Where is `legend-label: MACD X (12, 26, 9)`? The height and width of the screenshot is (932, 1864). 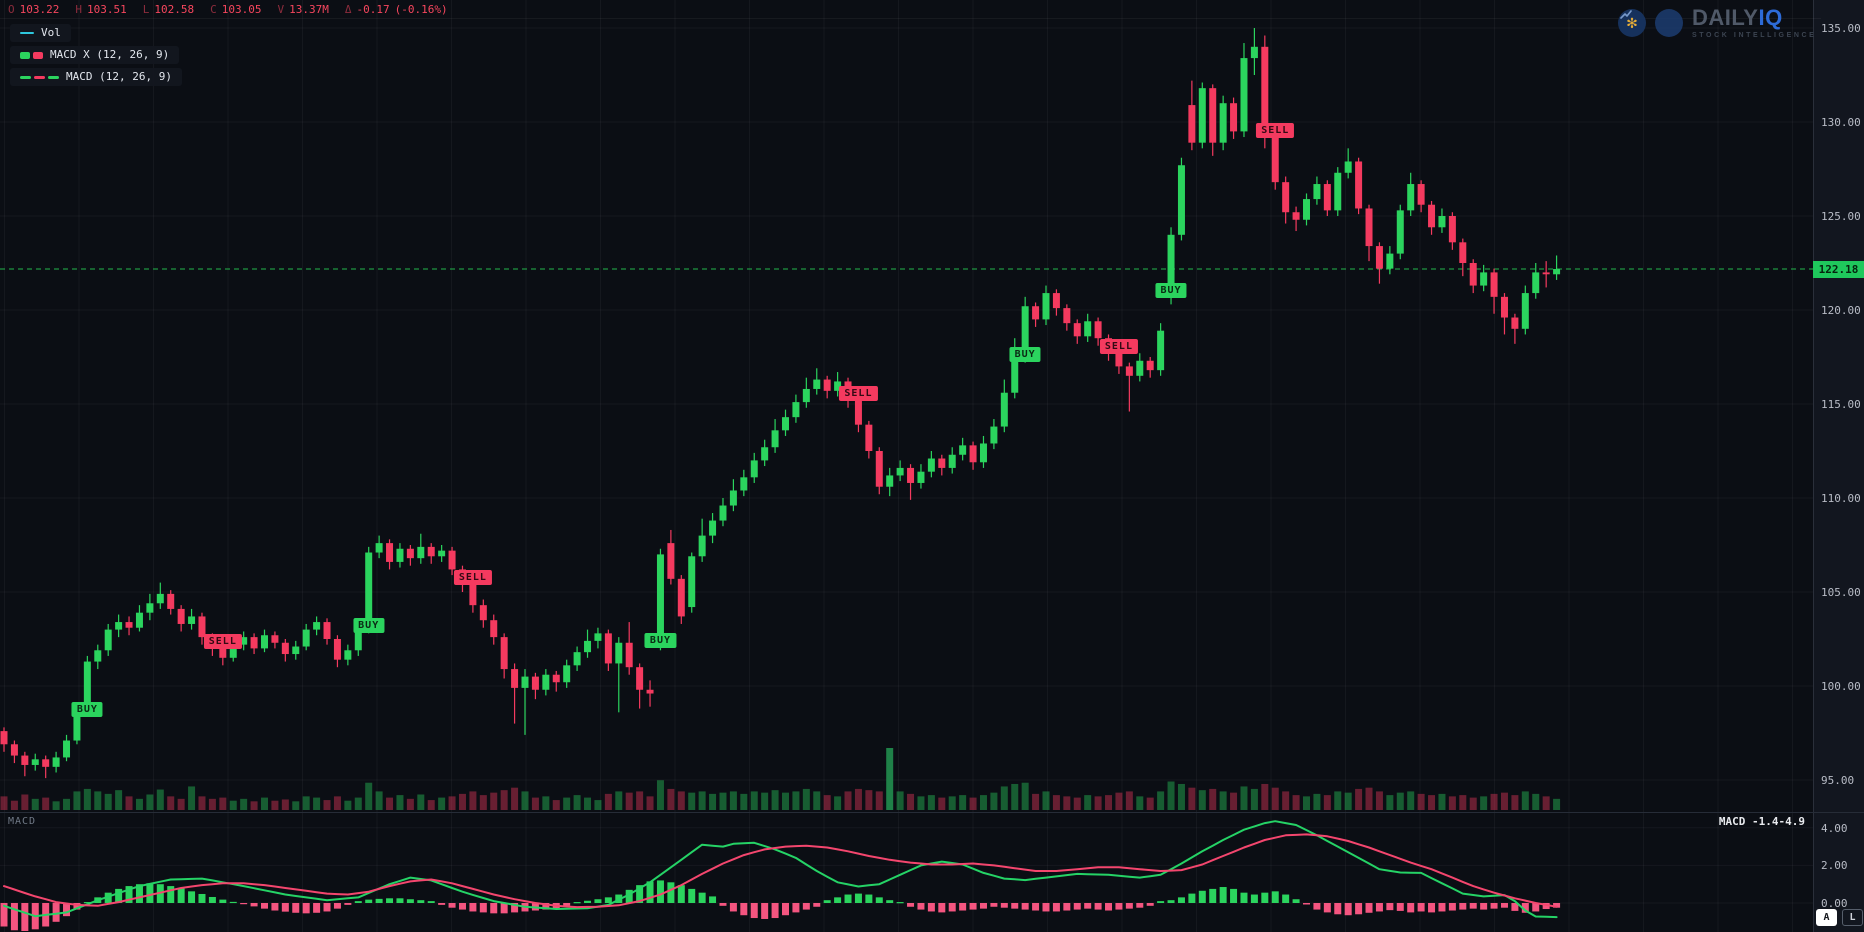 legend-label: MACD X (12, 26, 9) is located at coordinates (110, 54).